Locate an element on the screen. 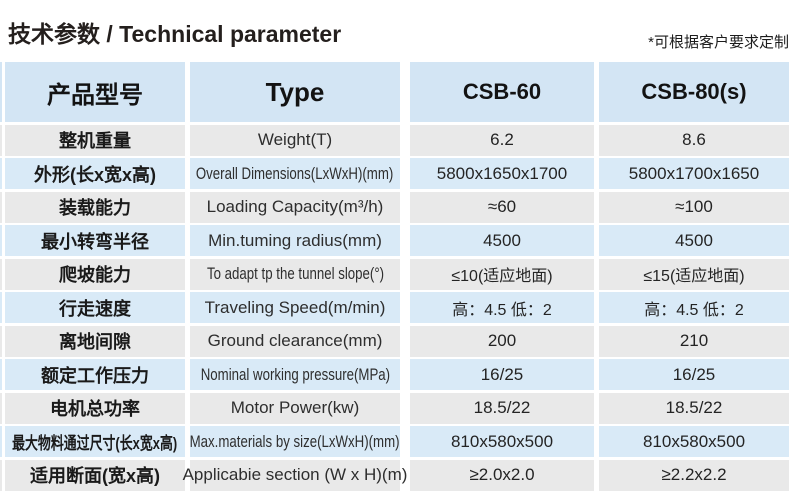 The height and width of the screenshot is (499, 800). table-edge-sliver is located at coordinates (1, 277).